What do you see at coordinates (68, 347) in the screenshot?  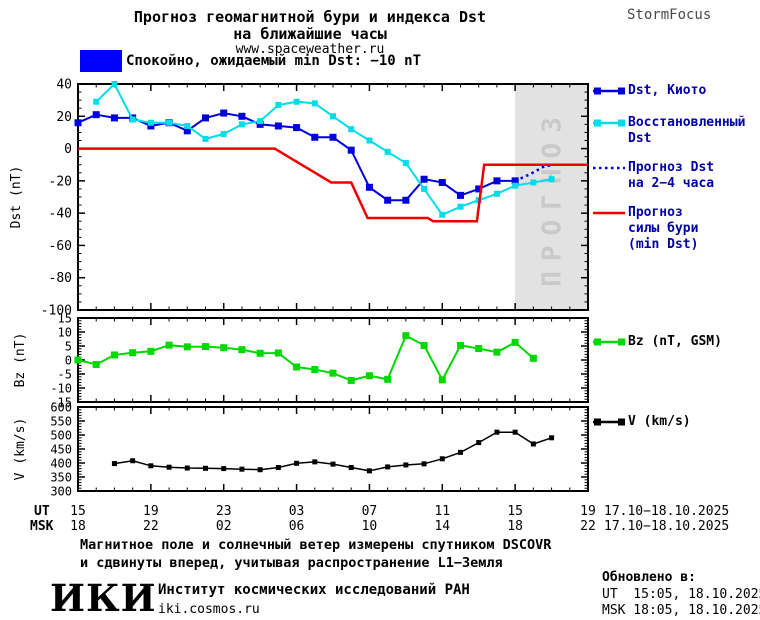 I see `y-tick-label: 5` at bounding box center [68, 347].